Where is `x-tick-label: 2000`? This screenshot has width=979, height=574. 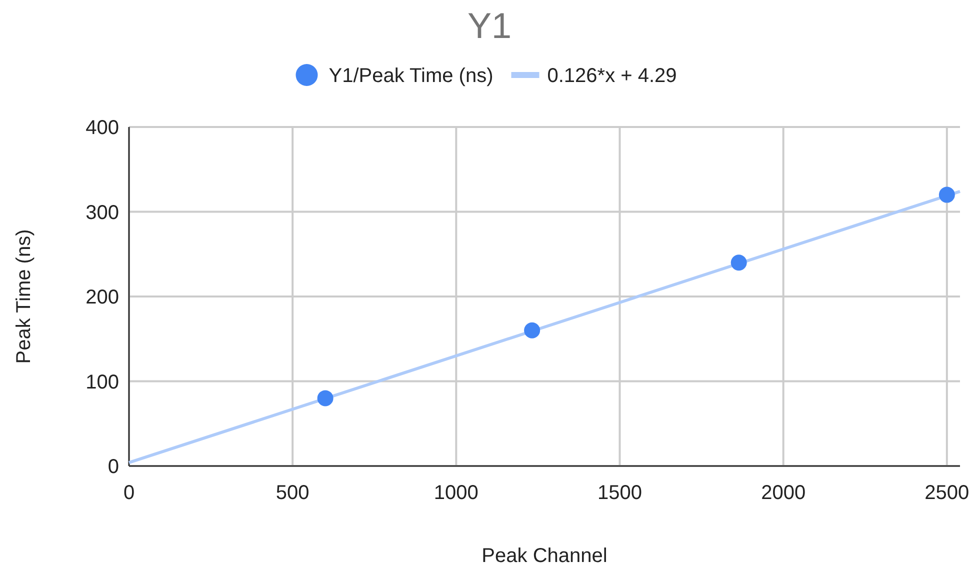 x-tick-label: 2000 is located at coordinates (783, 493).